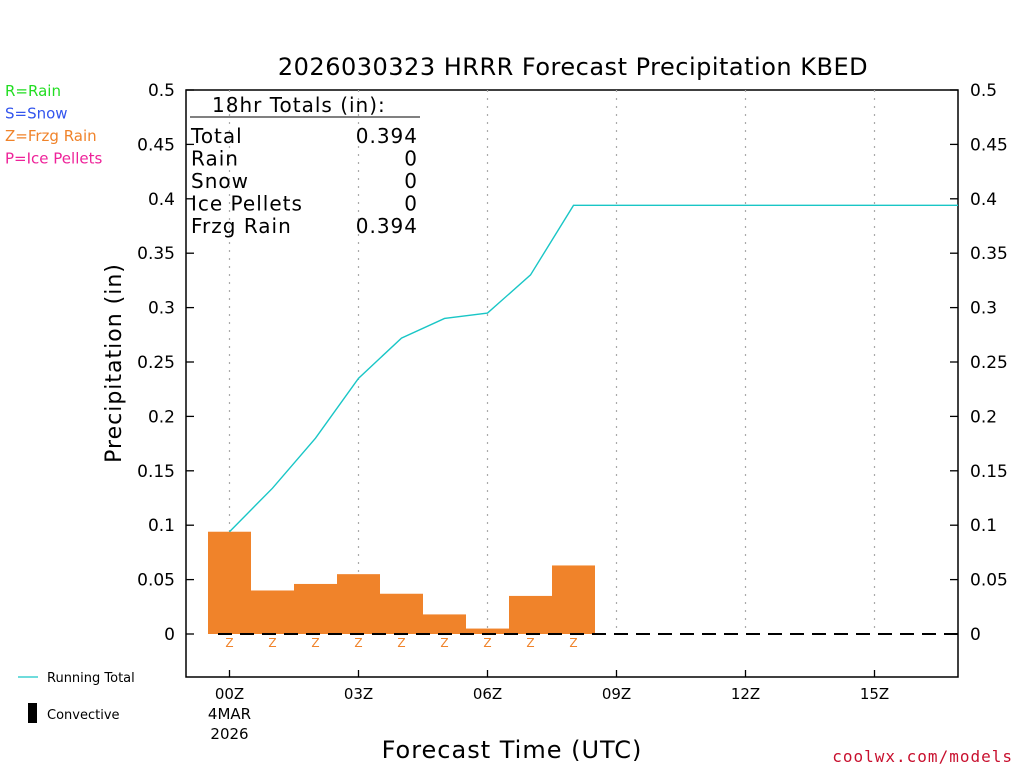  What do you see at coordinates (51, 136) in the screenshot?
I see `ptype-legend-item: Z=Frzg Rain` at bounding box center [51, 136].